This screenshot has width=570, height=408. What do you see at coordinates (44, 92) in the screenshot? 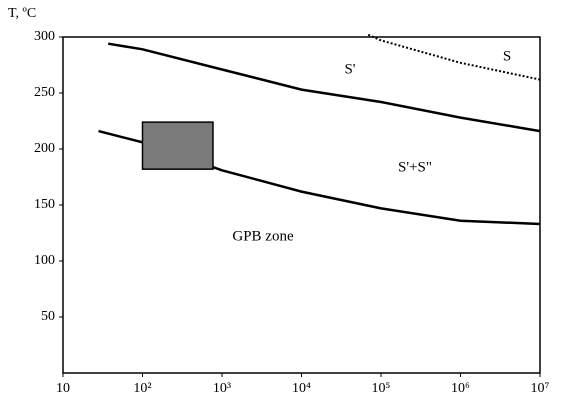
I see `y-tick-label: 250` at bounding box center [44, 92].